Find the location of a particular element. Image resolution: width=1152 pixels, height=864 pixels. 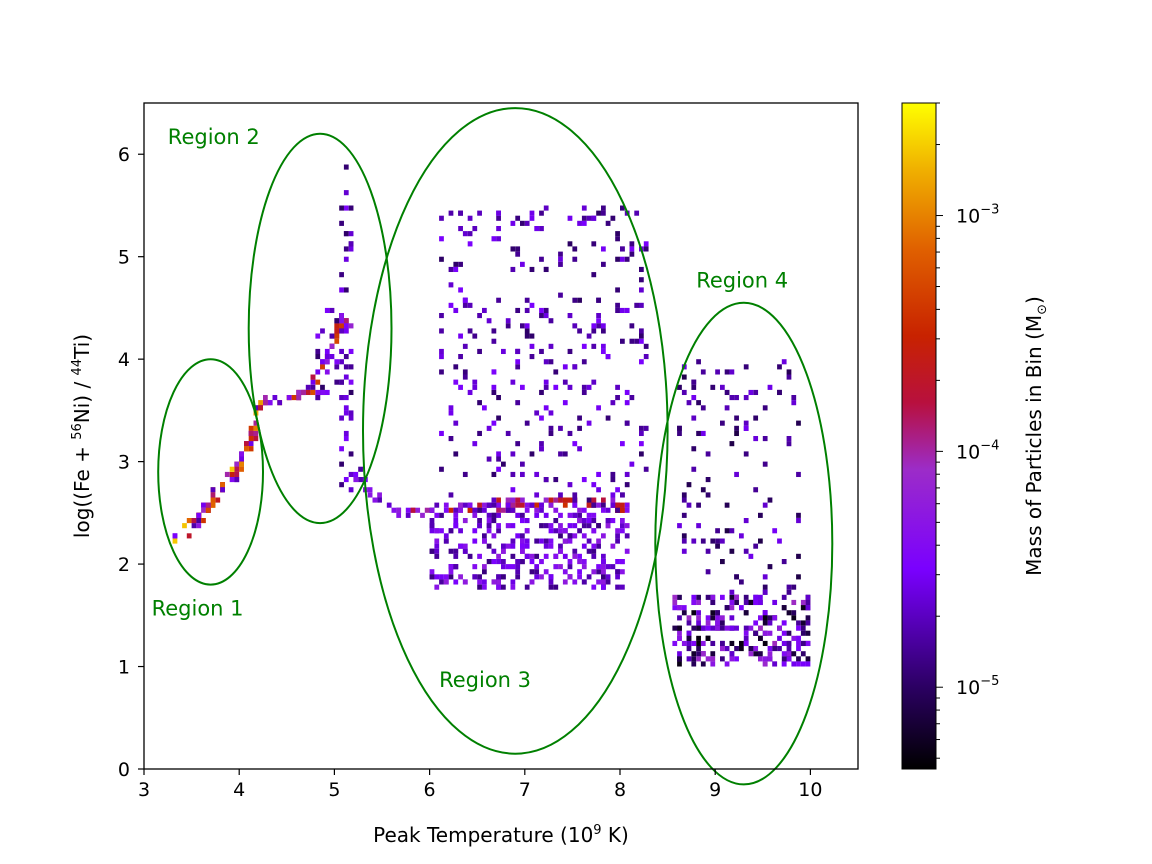

colorbar-tick-label: 10−5 is located at coordinates (977, 686).